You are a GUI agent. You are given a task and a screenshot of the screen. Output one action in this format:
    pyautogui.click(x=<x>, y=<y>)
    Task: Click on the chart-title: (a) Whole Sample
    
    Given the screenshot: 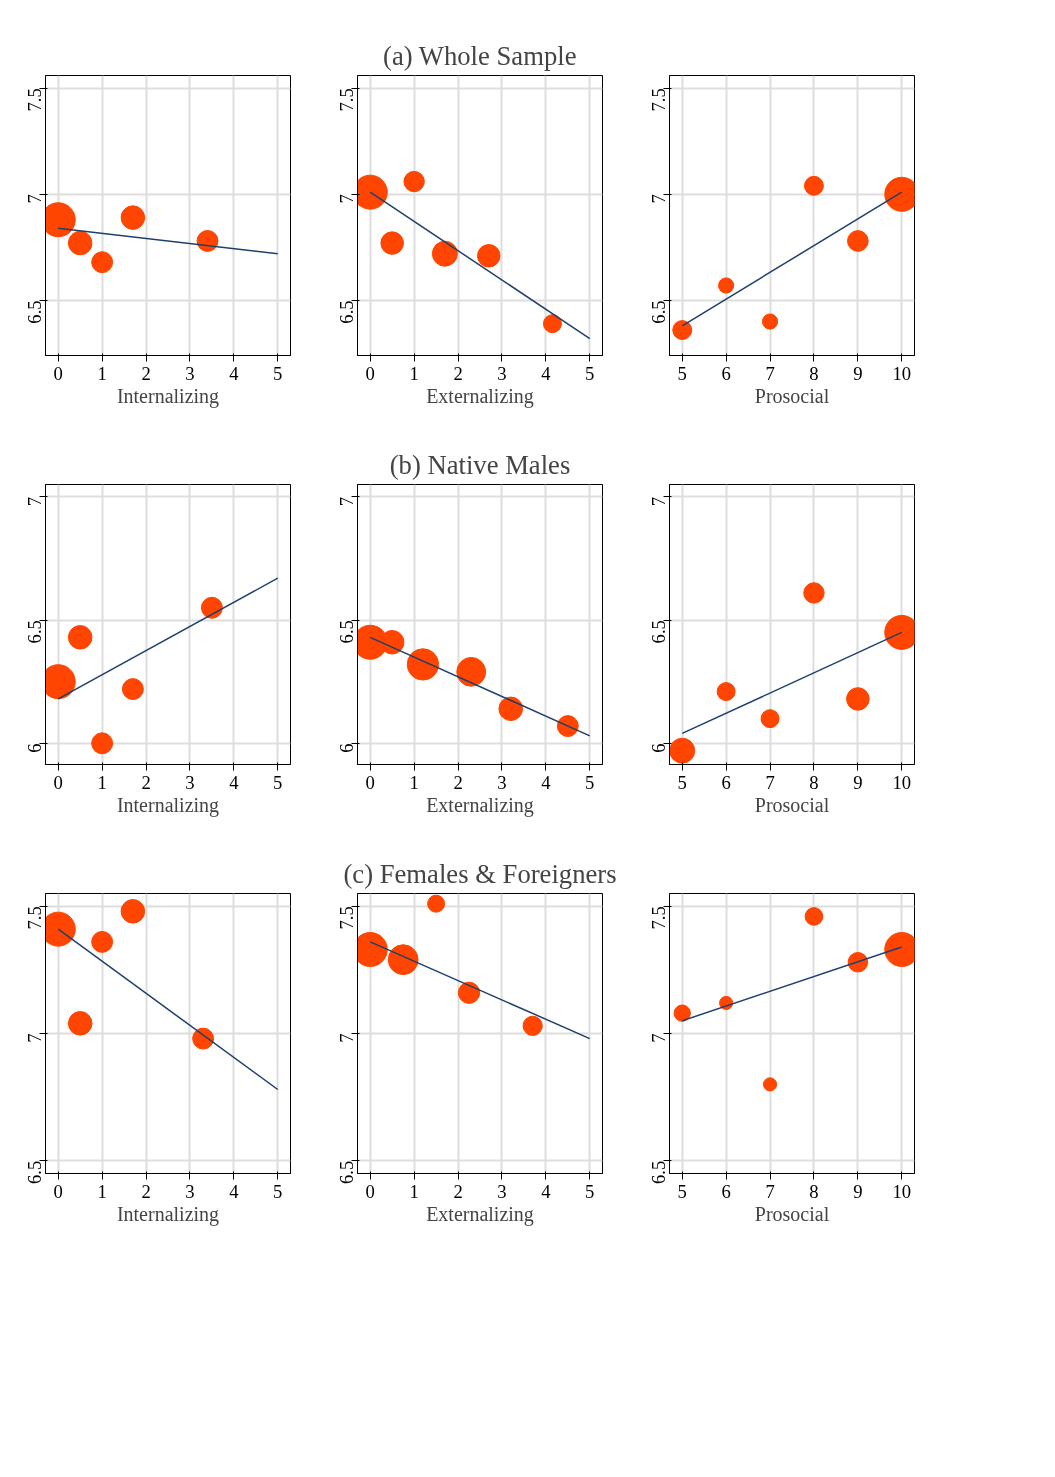 What is the action you would take?
    pyautogui.click(x=480, y=55)
    